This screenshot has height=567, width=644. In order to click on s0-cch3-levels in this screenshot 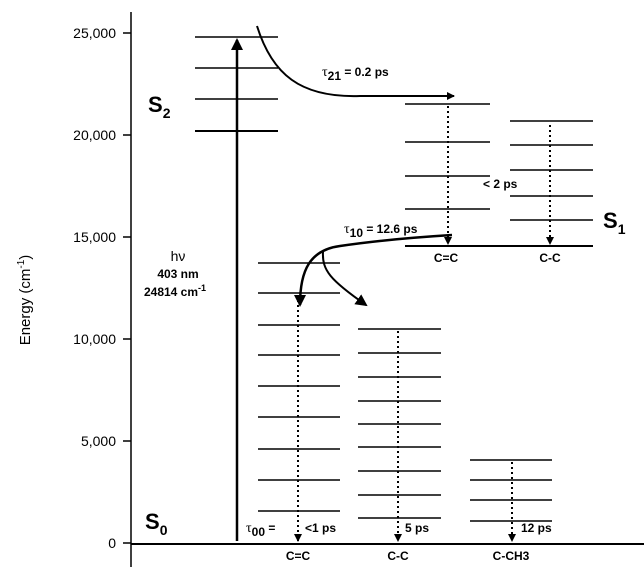, I will do `click(511, 490)`.